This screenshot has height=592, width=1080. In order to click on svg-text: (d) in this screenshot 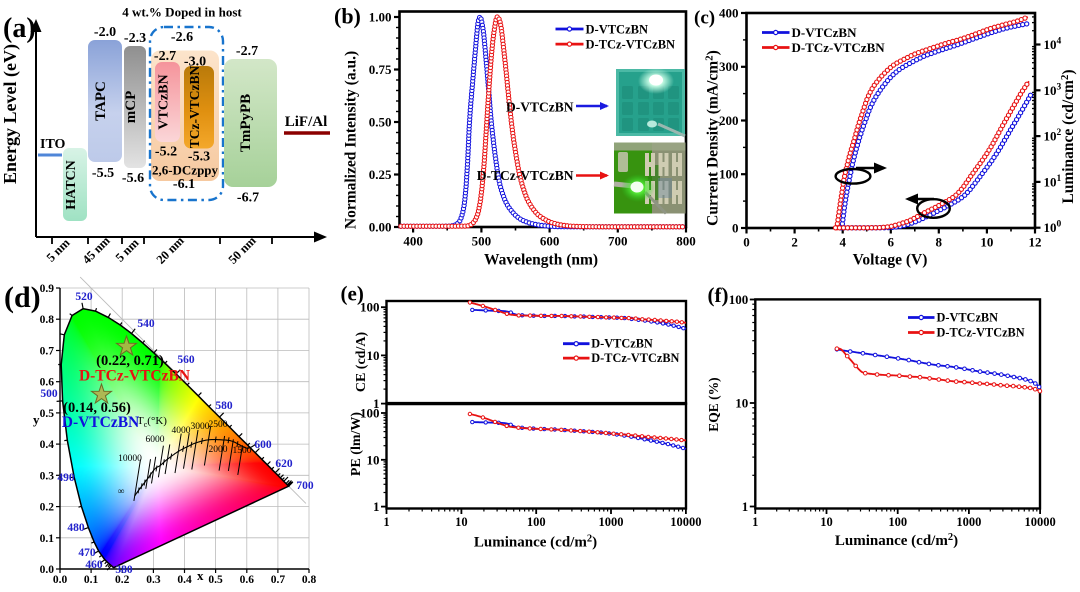, I will do `click(22, 297)`.